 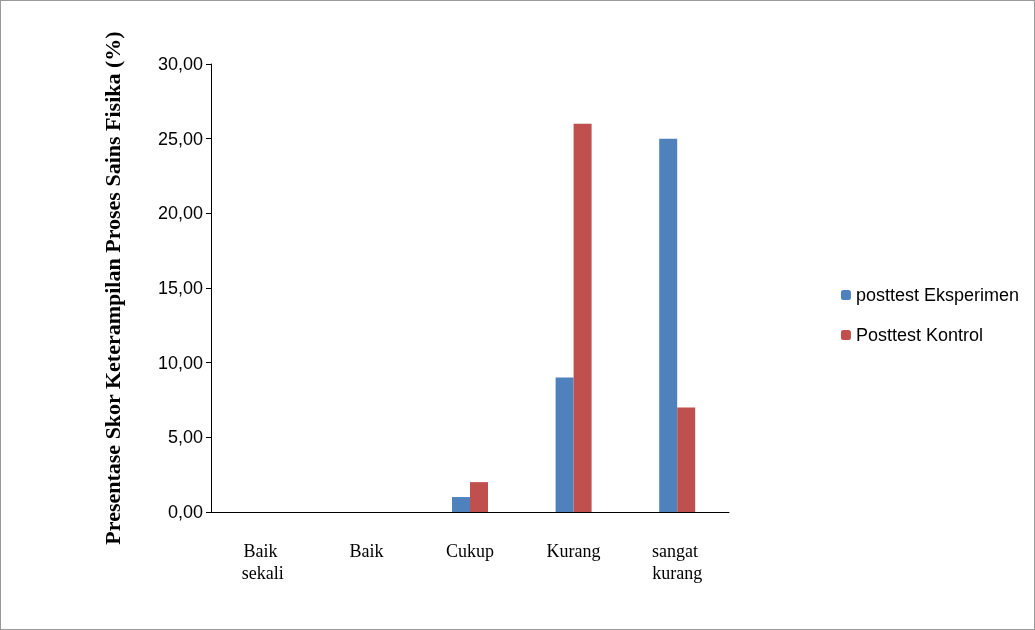 I want to click on x-tick-label: Cukup, so click(x=470, y=551).